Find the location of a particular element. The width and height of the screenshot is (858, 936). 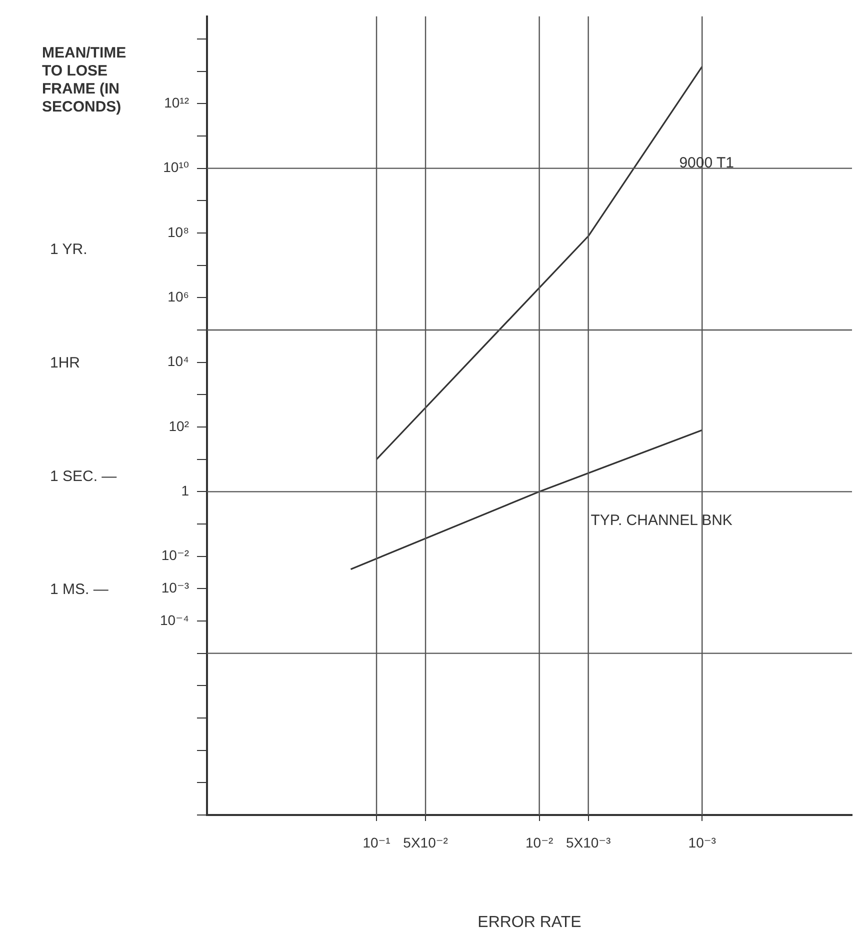

x-tick-label: 5X10⁻³ is located at coordinates (589, 842).